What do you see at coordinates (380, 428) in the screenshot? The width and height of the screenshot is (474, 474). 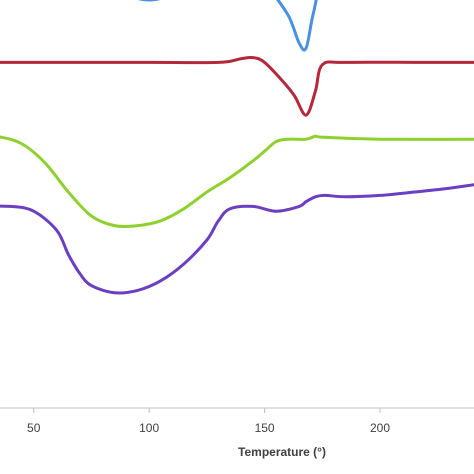 I see `x-tick-label: 200` at bounding box center [380, 428].